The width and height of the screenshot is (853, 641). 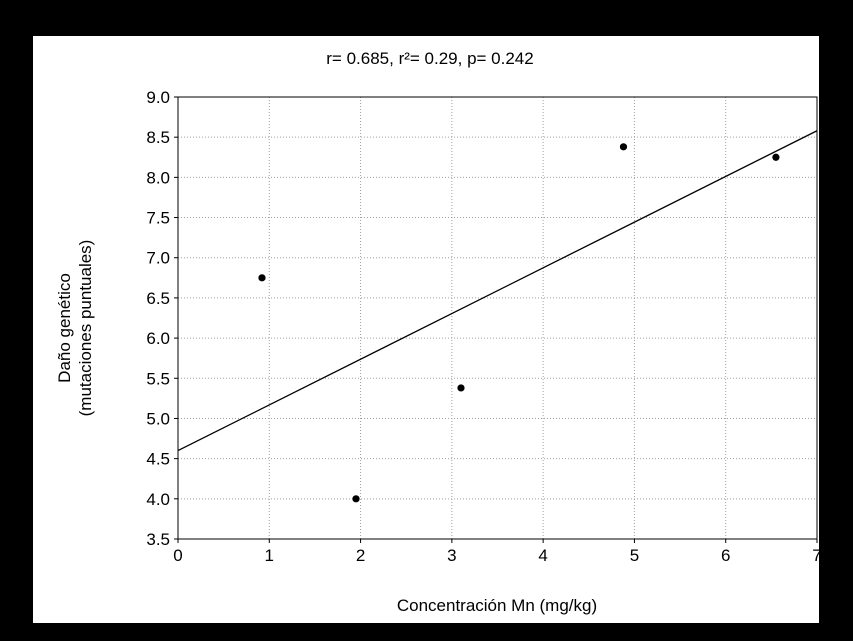 I want to click on x-tick-label: 7, so click(x=816, y=555).